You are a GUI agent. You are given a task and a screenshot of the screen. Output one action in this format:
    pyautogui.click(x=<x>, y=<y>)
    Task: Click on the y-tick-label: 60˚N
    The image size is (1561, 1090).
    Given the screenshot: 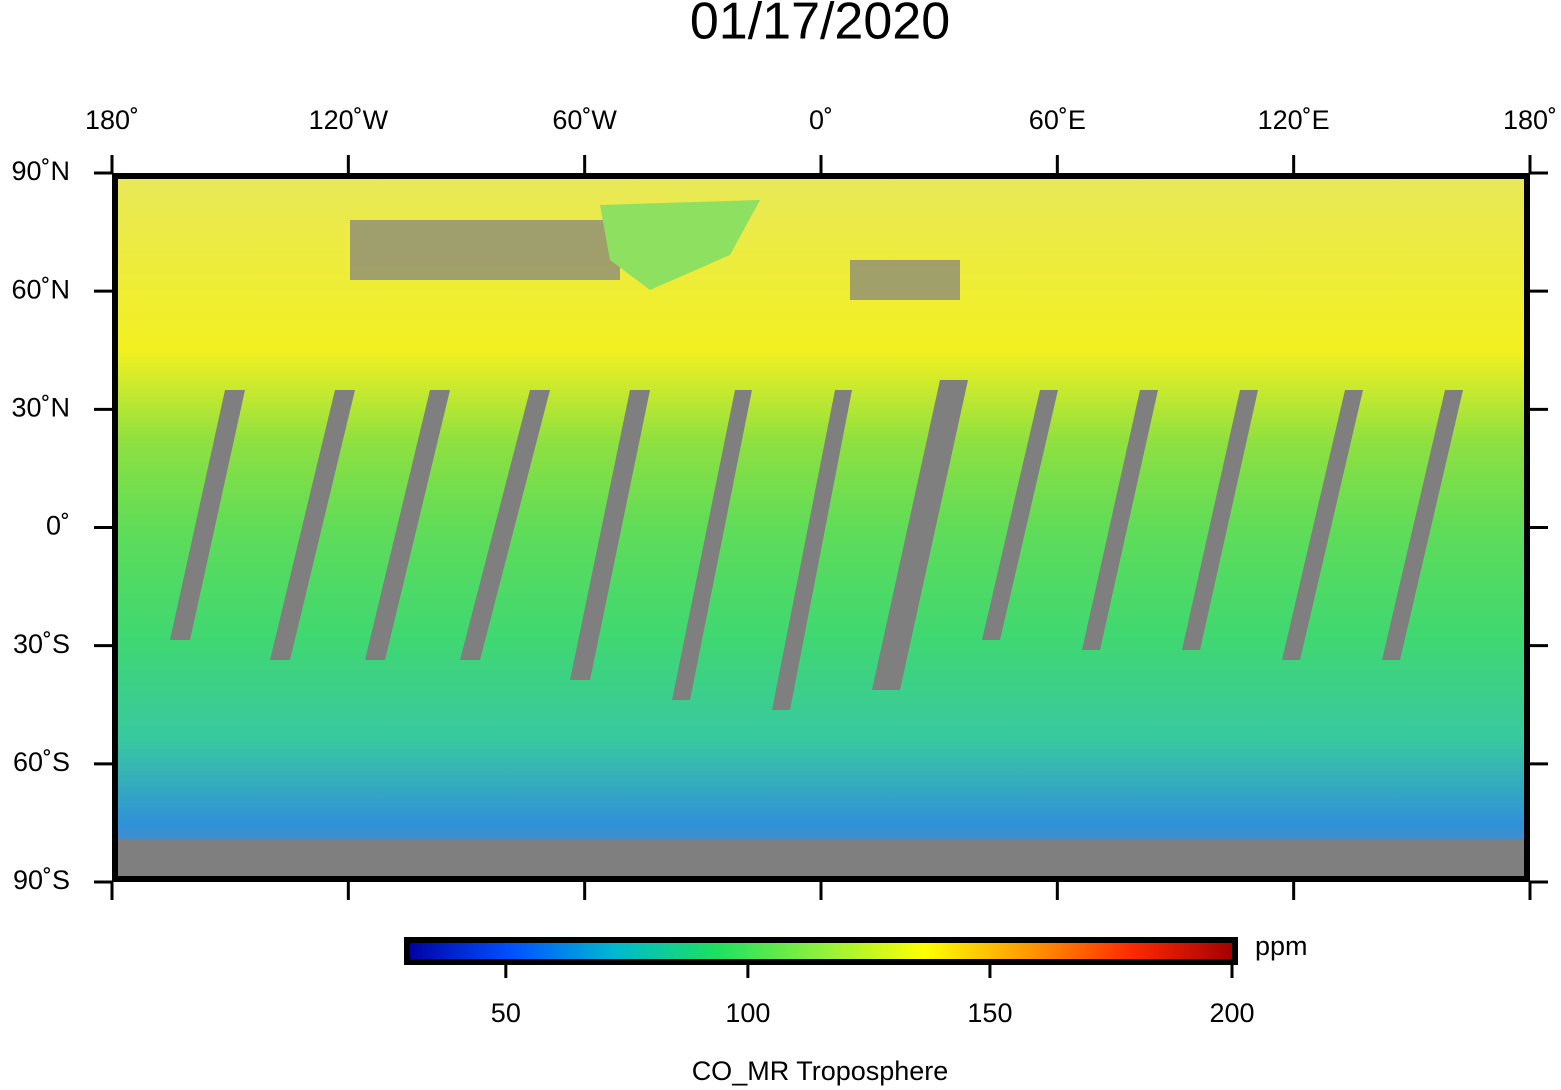 What is the action you would take?
    pyautogui.click(x=40, y=289)
    